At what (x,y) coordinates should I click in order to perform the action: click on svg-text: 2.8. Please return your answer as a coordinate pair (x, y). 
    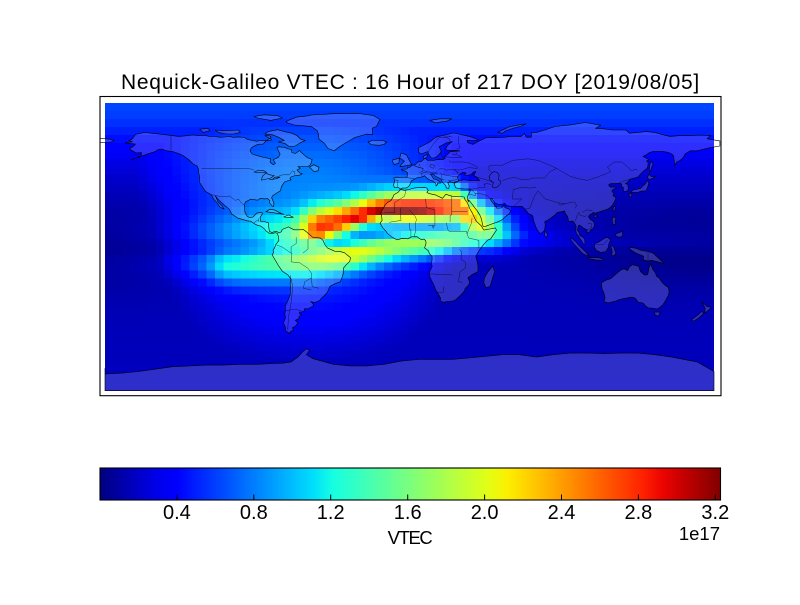
    Looking at the image, I should click on (638, 513).